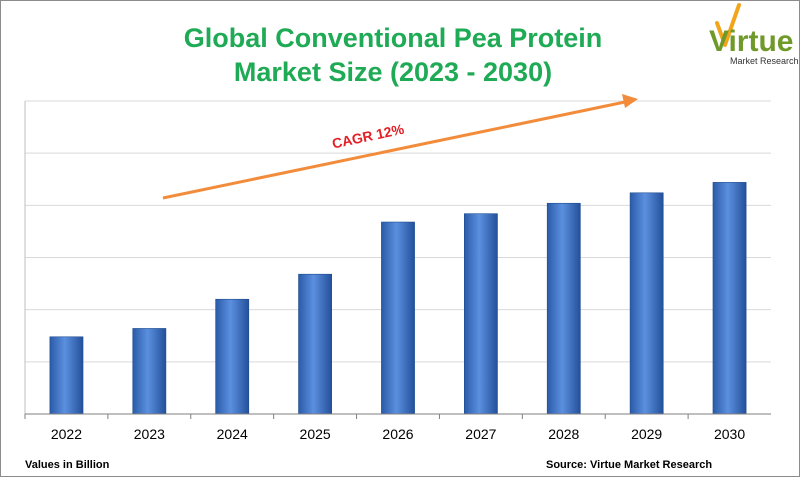 The image size is (800, 478). What do you see at coordinates (729, 434) in the screenshot?
I see `x-tick-2030: 2030` at bounding box center [729, 434].